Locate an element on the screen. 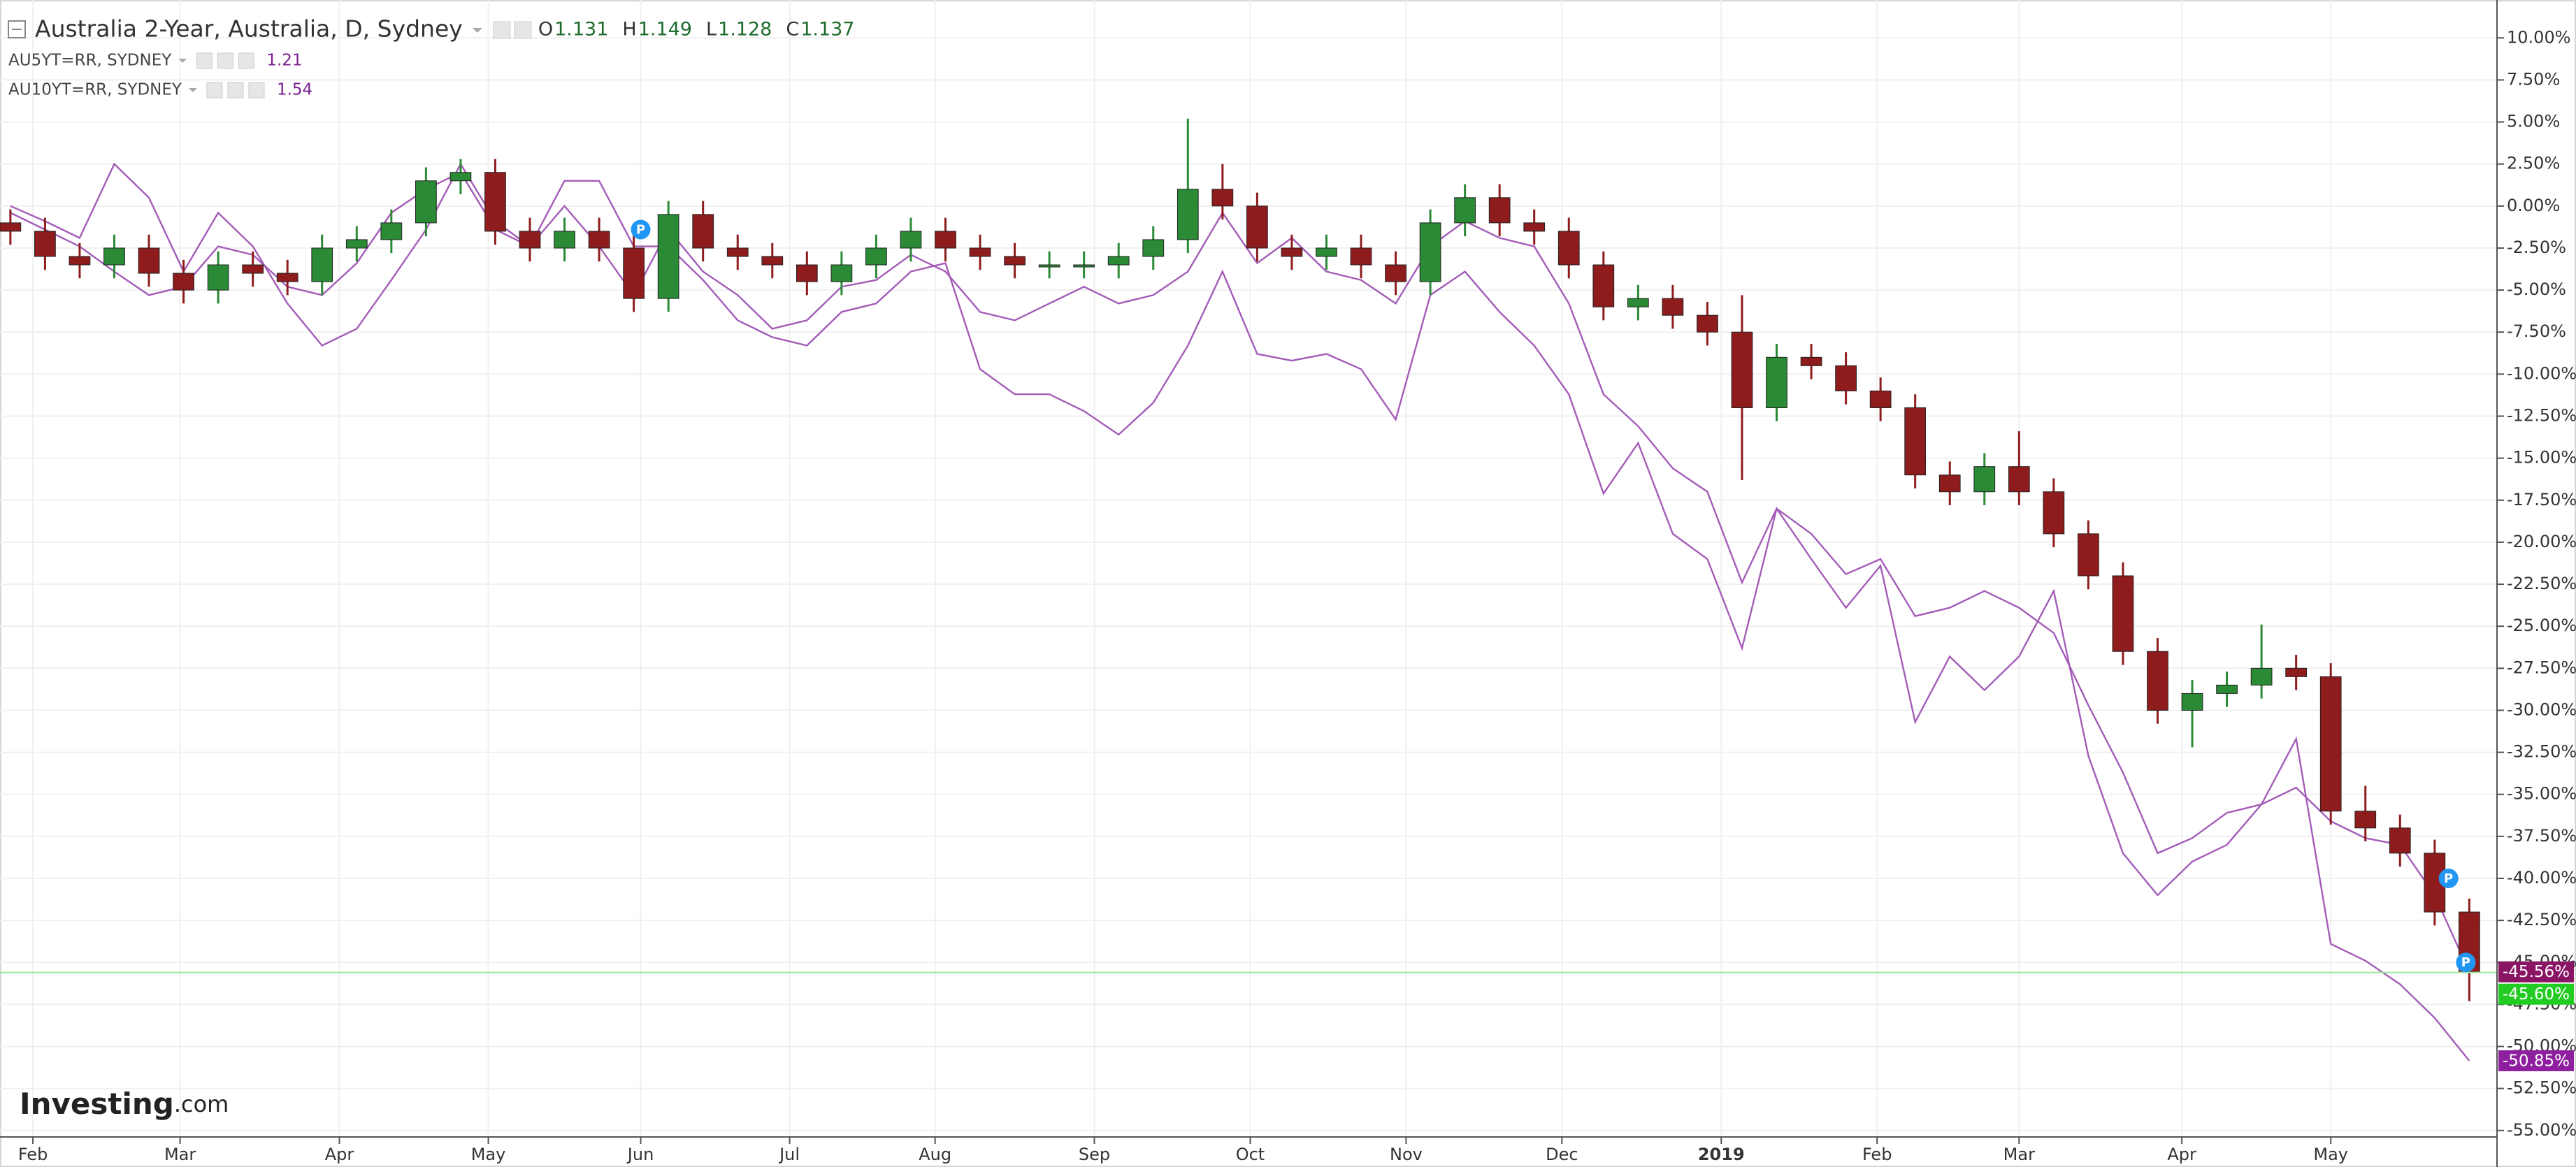 The height and width of the screenshot is (1167, 2576). x-tick-label: 2019 is located at coordinates (1721, 1154).